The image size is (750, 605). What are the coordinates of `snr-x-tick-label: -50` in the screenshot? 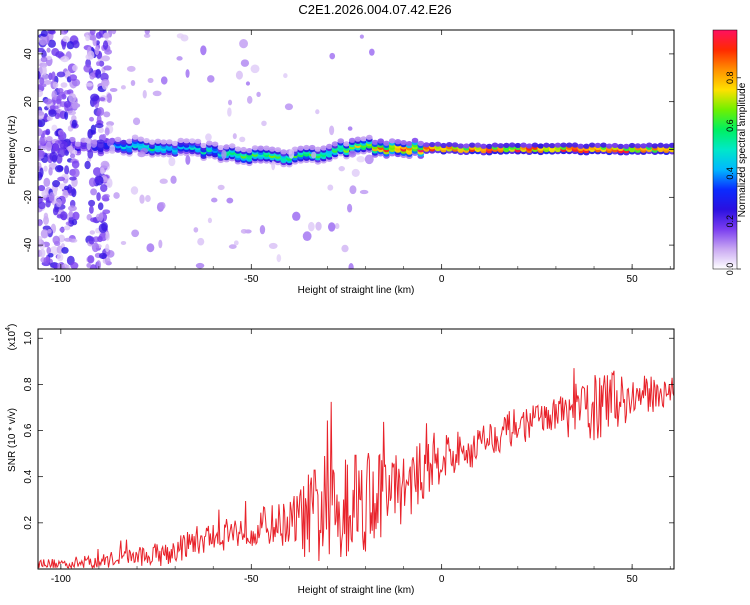 It's located at (251, 579).